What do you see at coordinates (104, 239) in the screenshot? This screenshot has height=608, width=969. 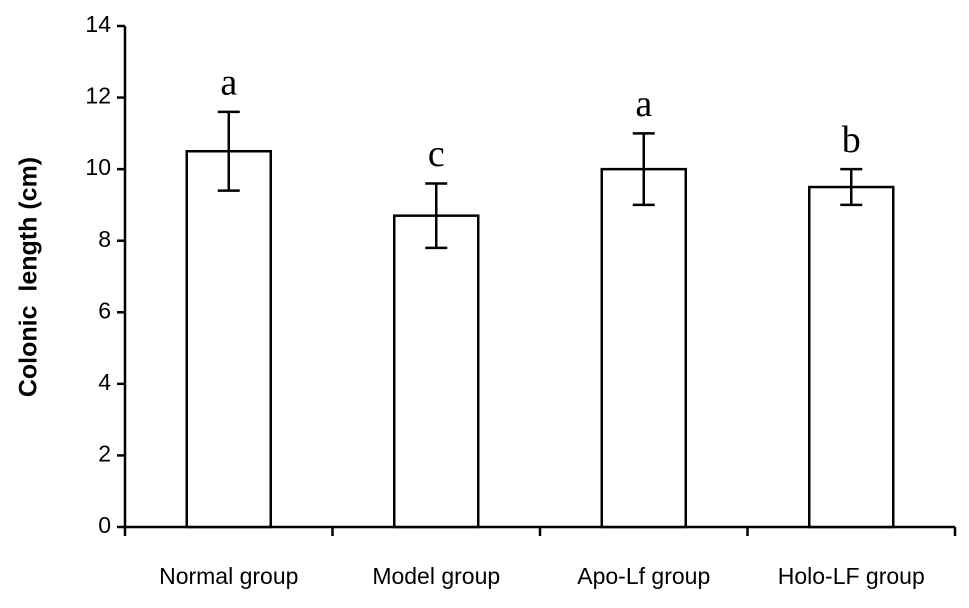 I see `y-tick-label: 8` at bounding box center [104, 239].